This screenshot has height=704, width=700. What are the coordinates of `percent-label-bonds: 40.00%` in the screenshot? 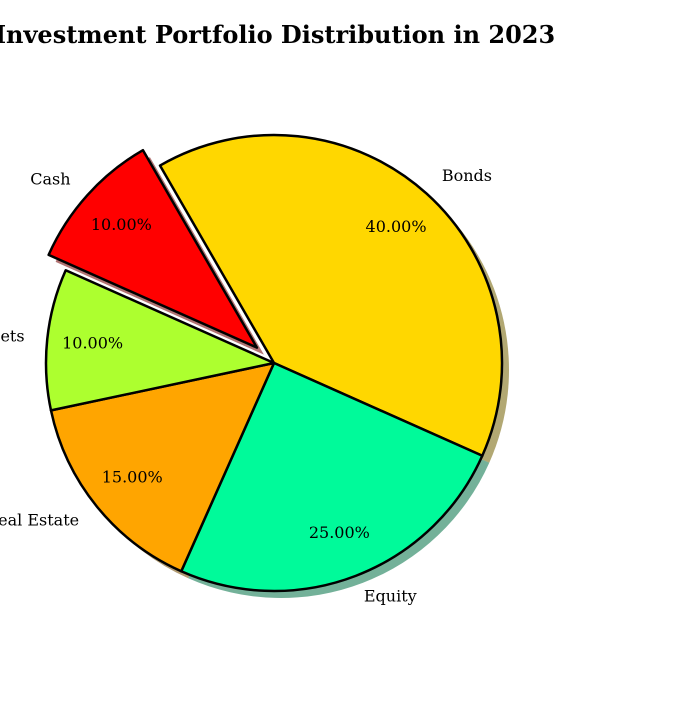 It's located at (396, 226).